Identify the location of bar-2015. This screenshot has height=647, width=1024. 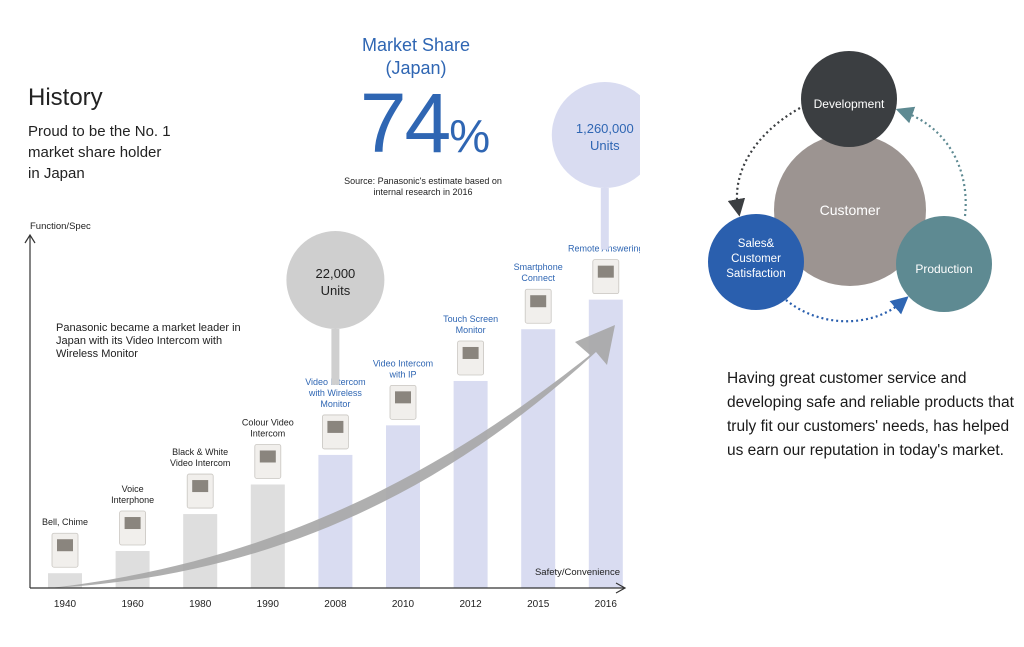
(538, 458).